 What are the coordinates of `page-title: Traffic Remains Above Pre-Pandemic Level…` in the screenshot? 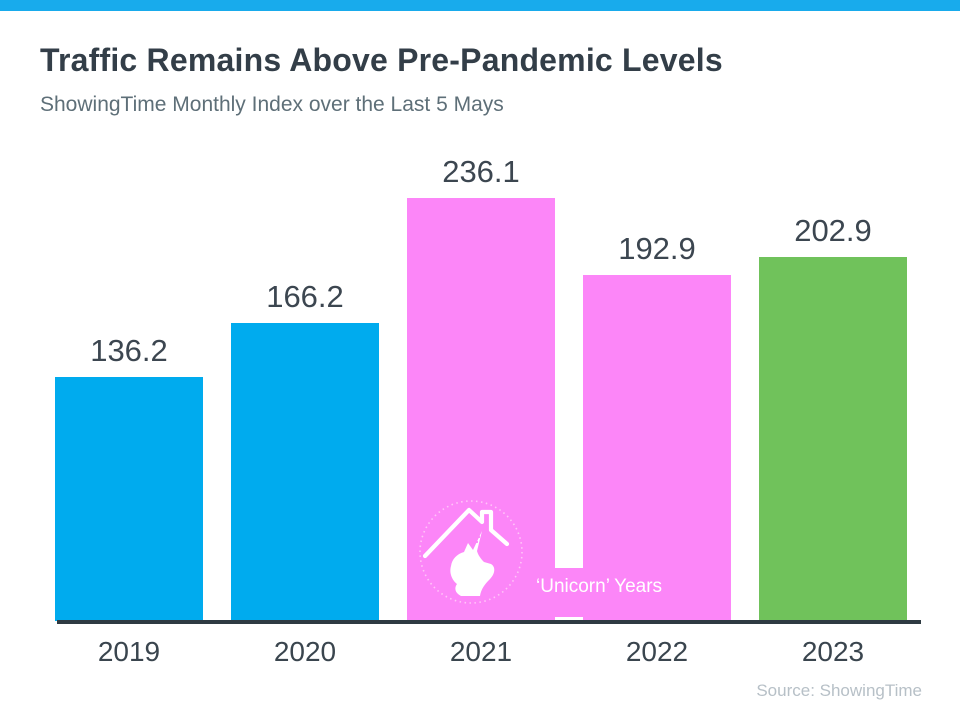 It's located at (381, 60).